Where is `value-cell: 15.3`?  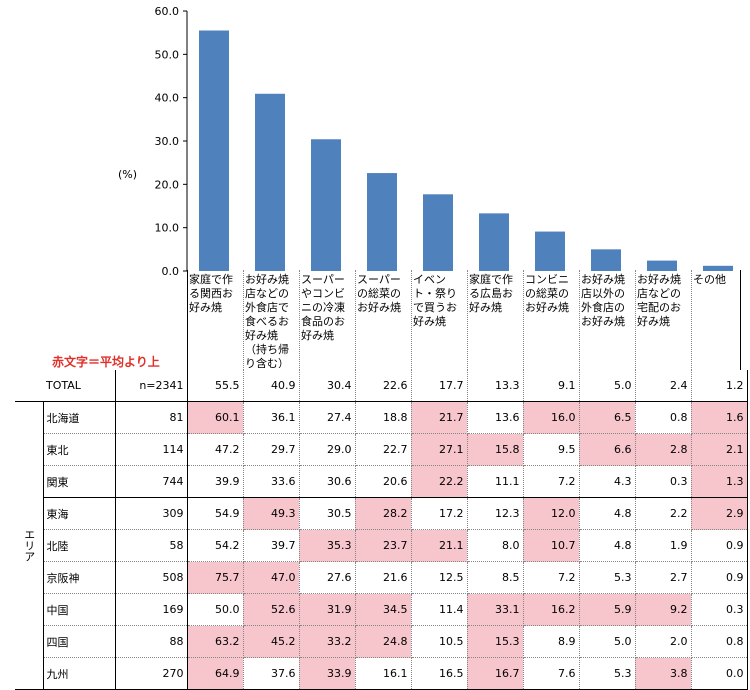 value-cell: 15.3 is located at coordinates (495, 641).